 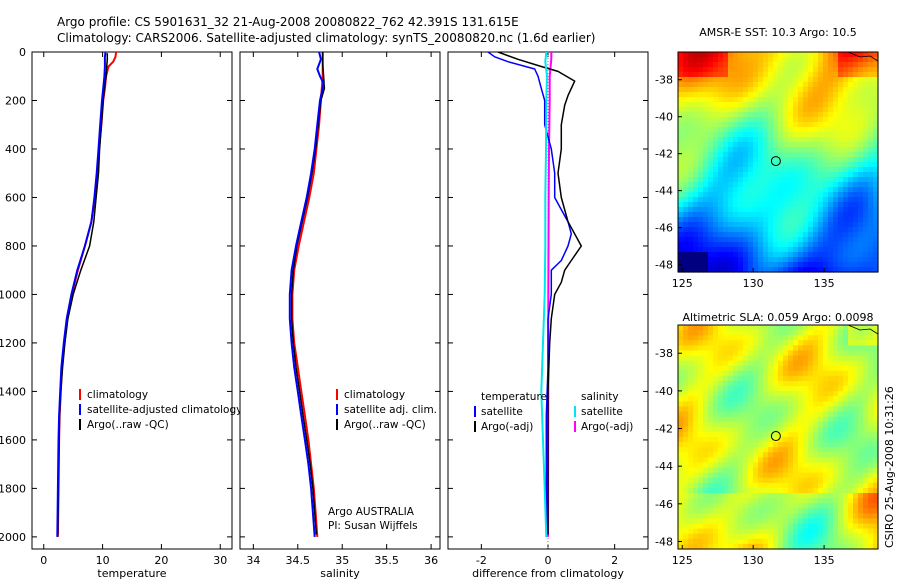 What do you see at coordinates (664, 191) in the screenshot?
I see `y-tick-label: -44` at bounding box center [664, 191].